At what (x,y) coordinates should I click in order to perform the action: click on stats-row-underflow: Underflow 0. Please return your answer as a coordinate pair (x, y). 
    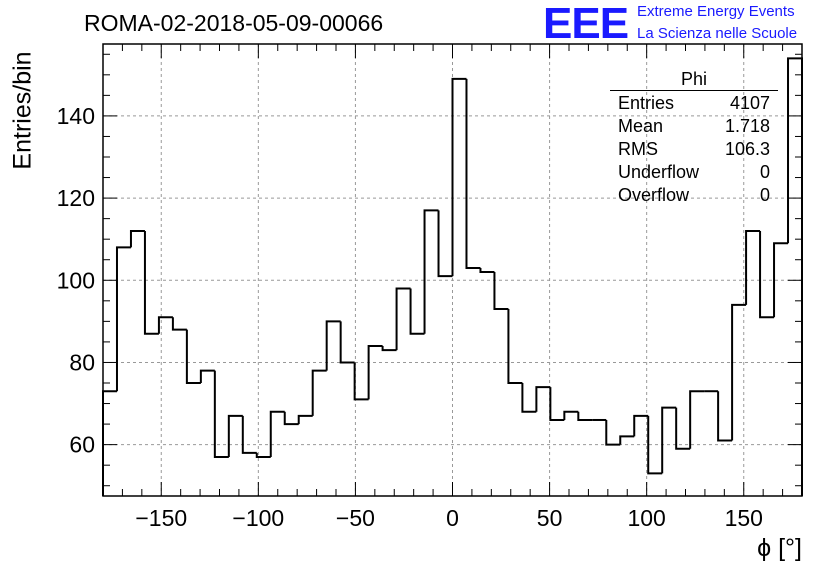
    Looking at the image, I should click on (694, 172).